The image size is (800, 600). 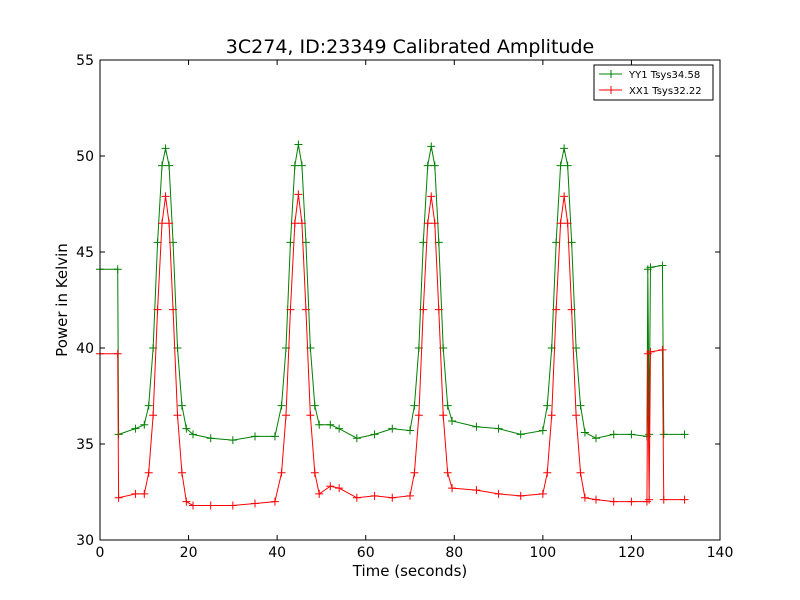 What do you see at coordinates (653, 82) in the screenshot?
I see `legend-box` at bounding box center [653, 82].